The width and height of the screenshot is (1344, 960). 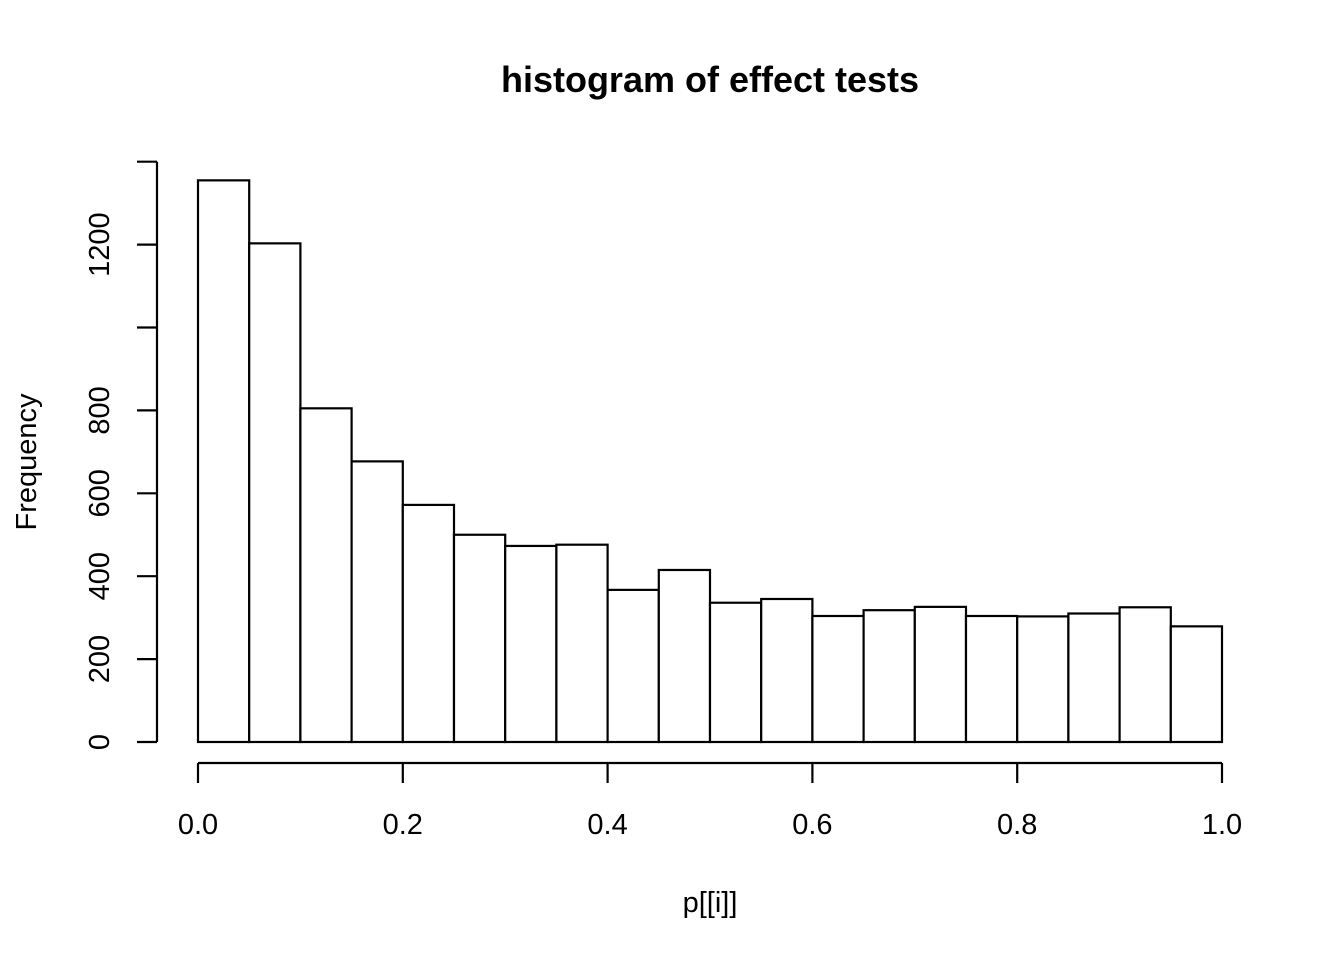 What do you see at coordinates (403, 825) in the screenshot?
I see `x-tick-label: 0.2` at bounding box center [403, 825].